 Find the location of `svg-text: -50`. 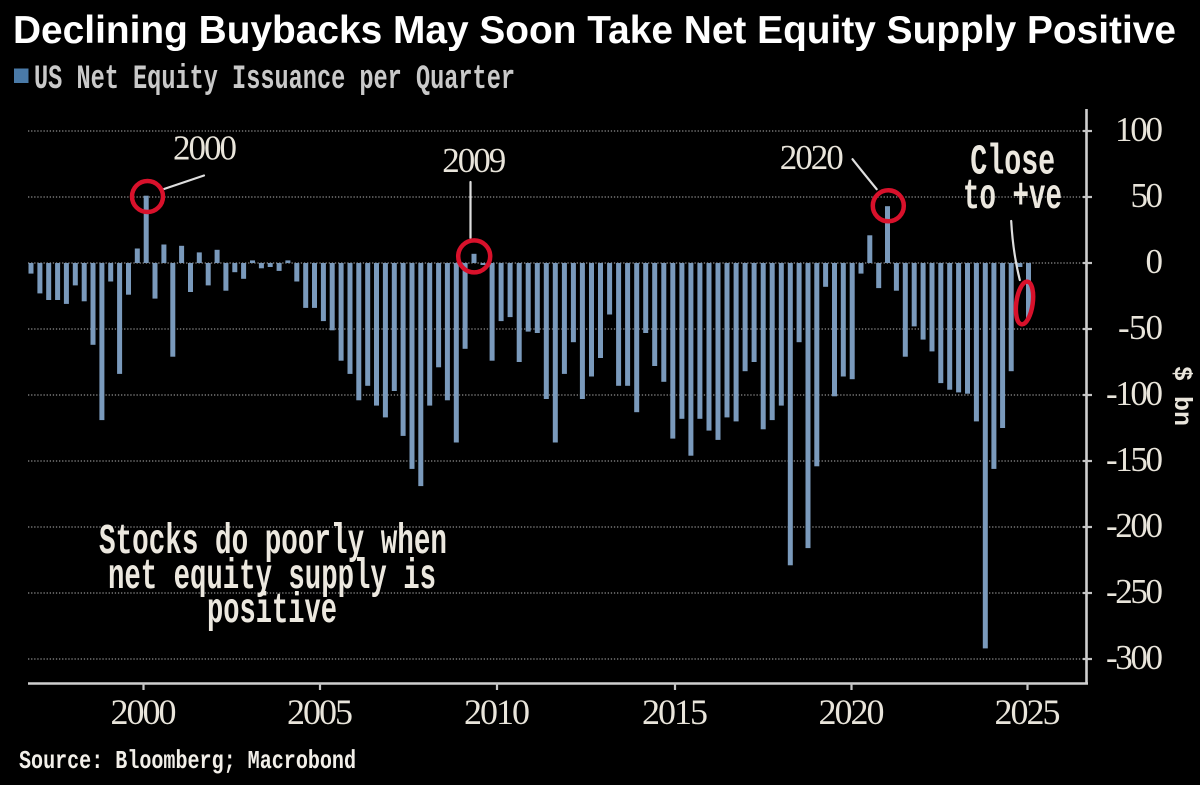

svg-text: -50 is located at coordinates (1140, 327).